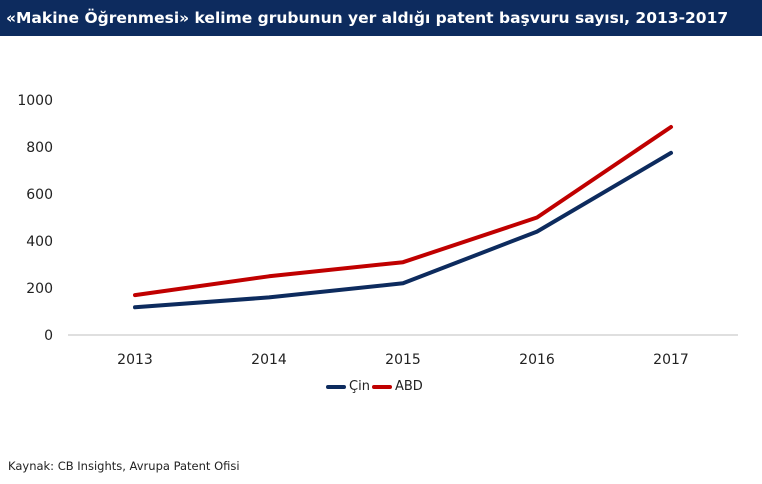  I want to click on y-tick-label: 400, so click(39, 242).